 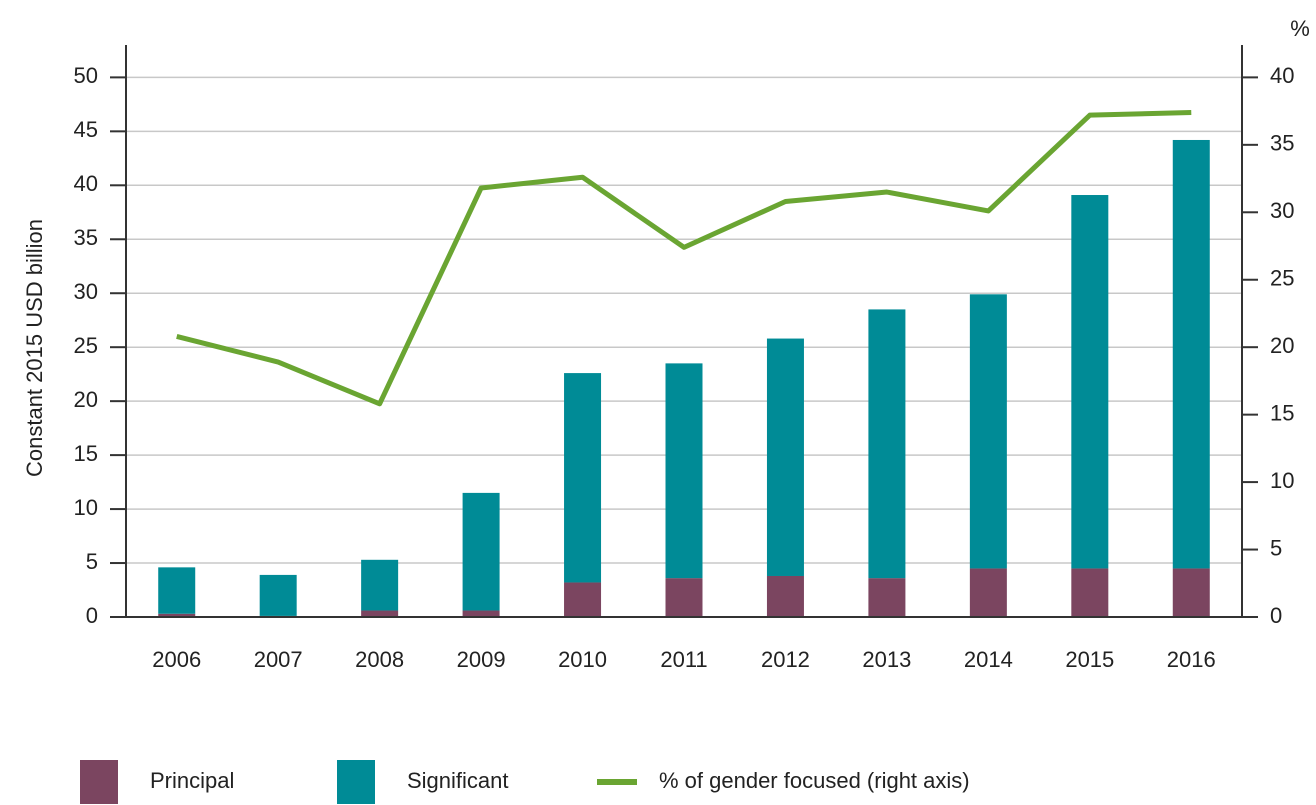 What do you see at coordinates (278, 659) in the screenshot?
I see `x-tick-label: 2007` at bounding box center [278, 659].